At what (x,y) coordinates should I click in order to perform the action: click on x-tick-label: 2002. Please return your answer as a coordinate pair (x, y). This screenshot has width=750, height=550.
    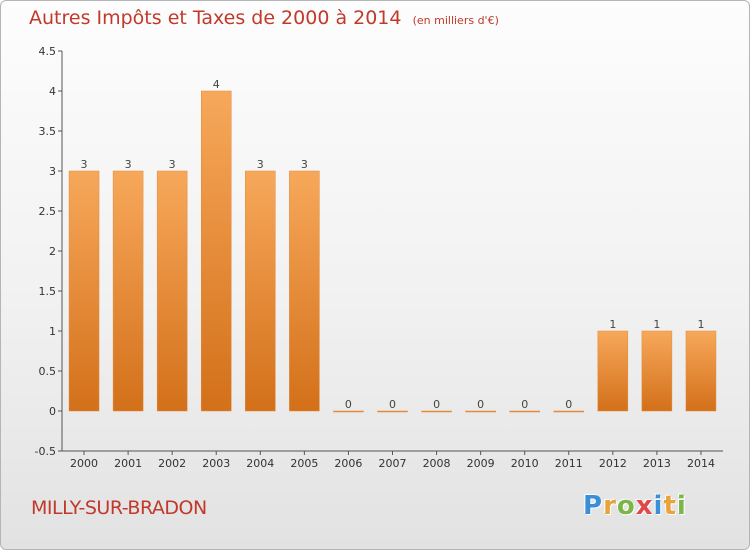
    Looking at the image, I should click on (172, 463).